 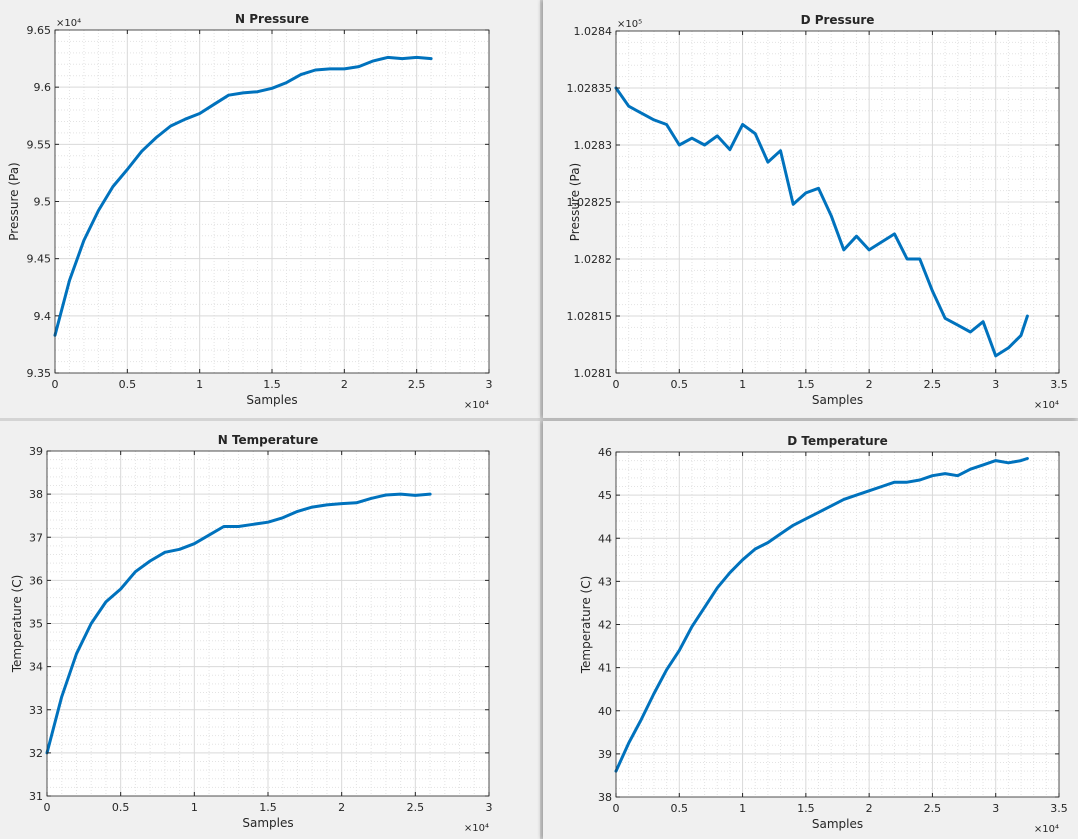 I want to click on chart-title: D Temperature, so click(x=837, y=441).